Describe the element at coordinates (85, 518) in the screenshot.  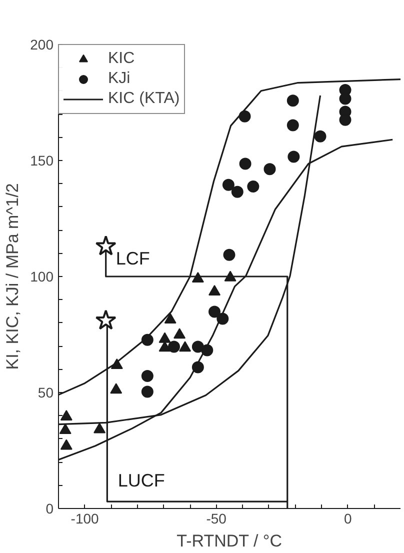
I see `x-tick-label: -100` at that location.